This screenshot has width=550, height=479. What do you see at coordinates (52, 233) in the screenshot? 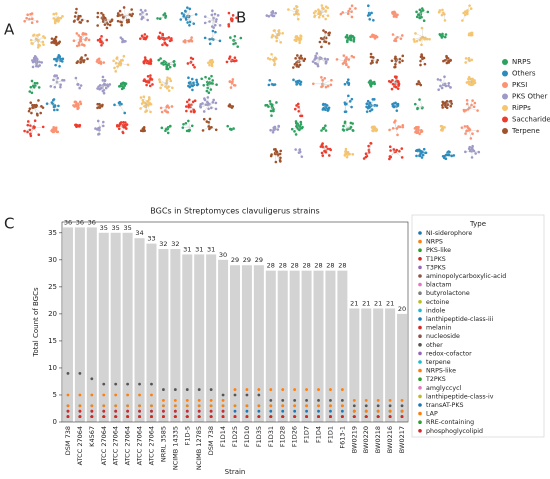
I see `y-tick-label: 35` at bounding box center [52, 233].